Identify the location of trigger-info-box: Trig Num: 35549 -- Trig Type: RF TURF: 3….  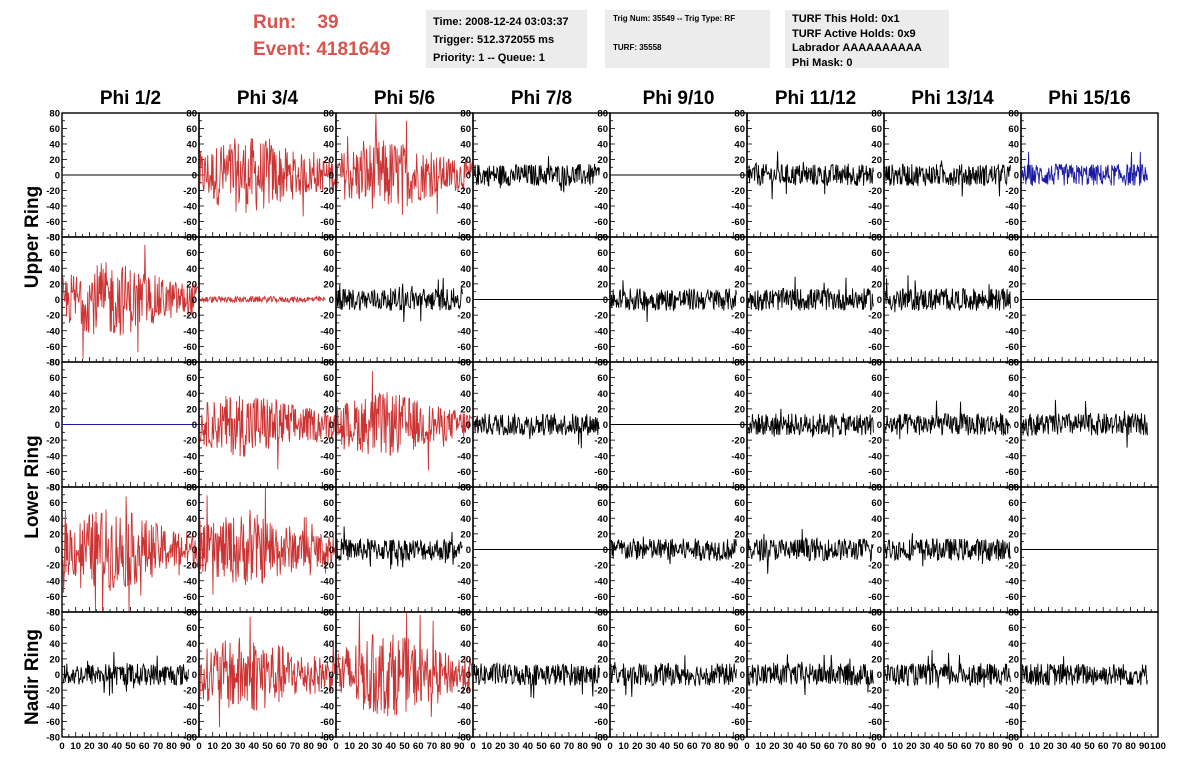
(687, 39).